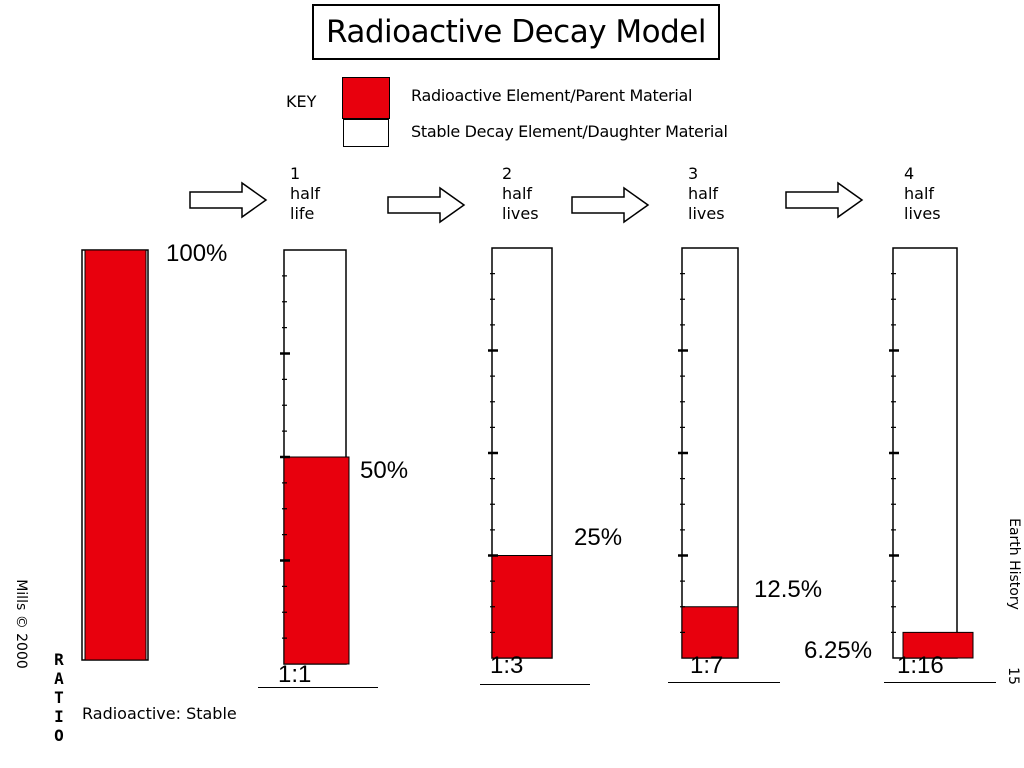  I want to click on key-parent-swatch, so click(366, 98).